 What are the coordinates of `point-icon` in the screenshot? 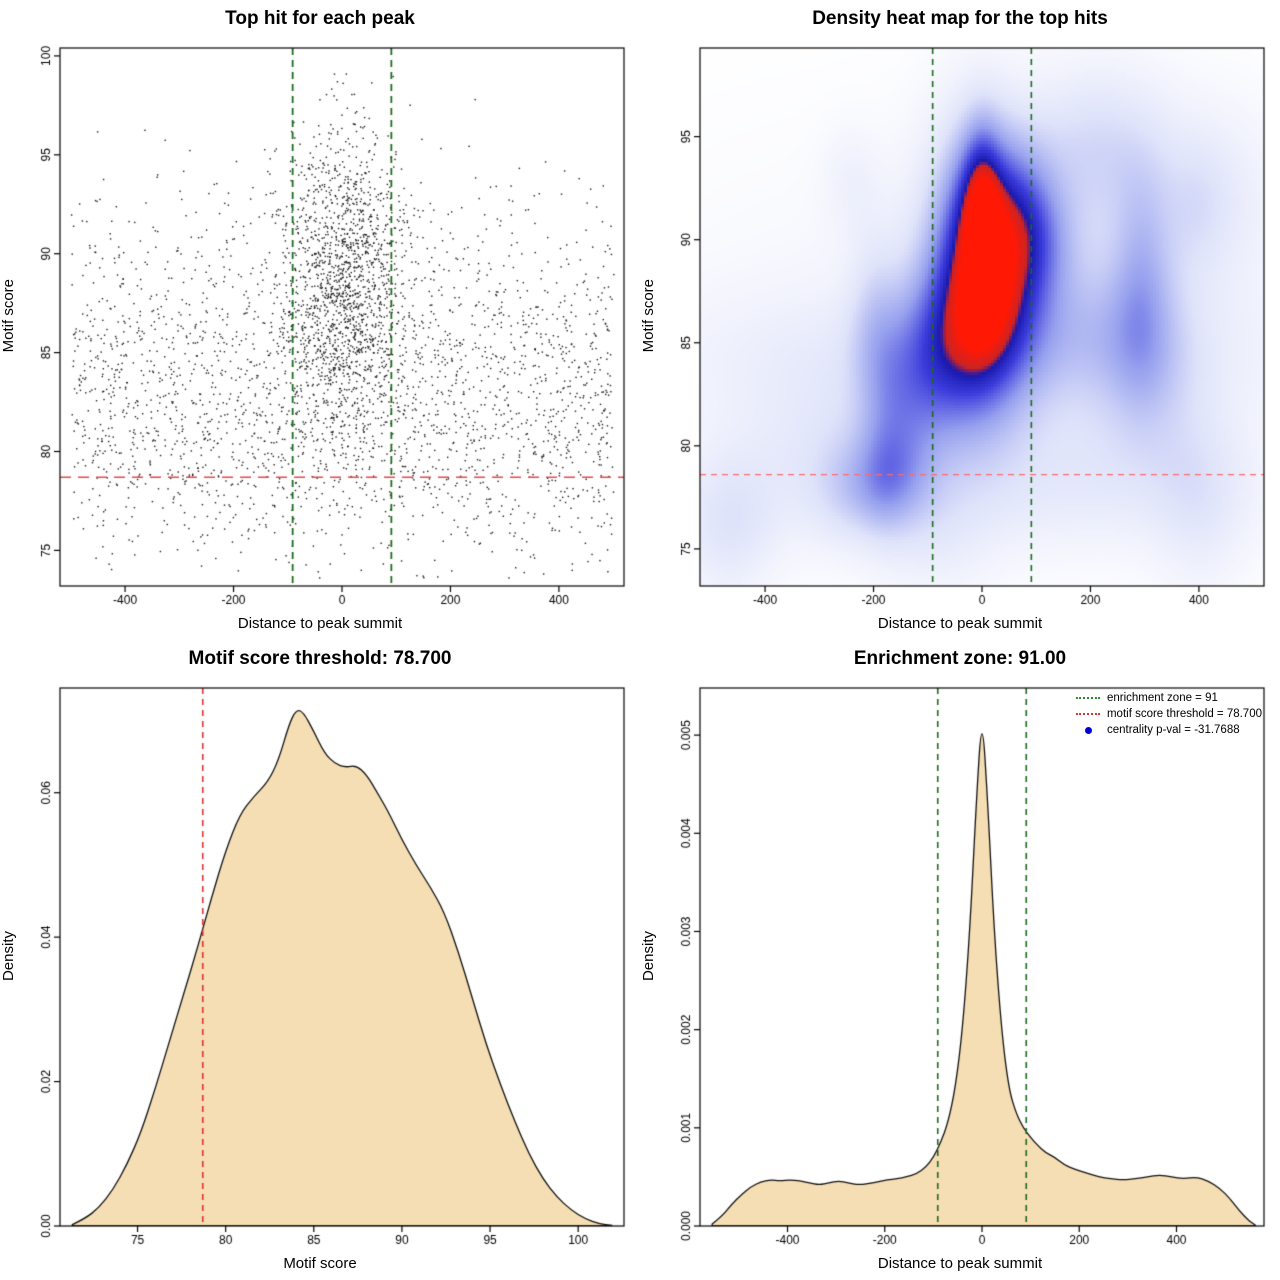 It's located at (1088, 730).